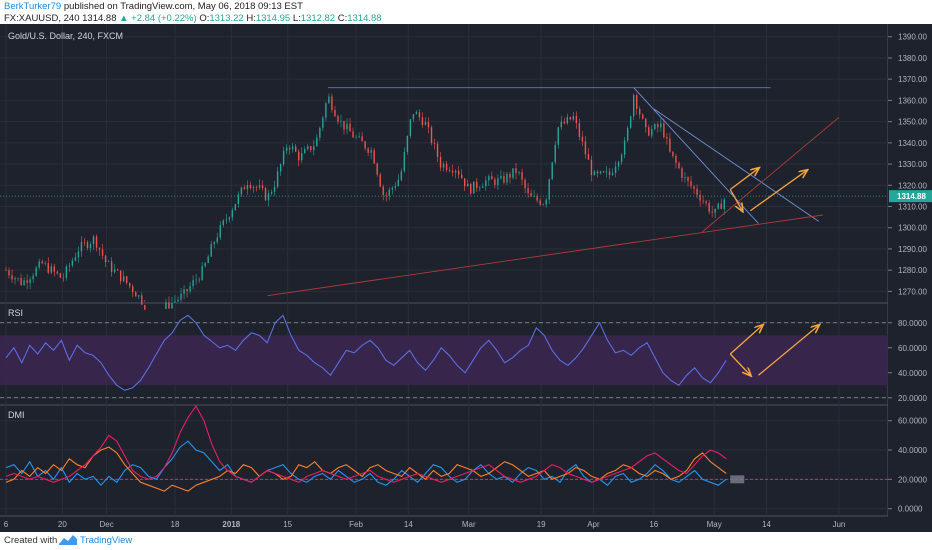  What do you see at coordinates (342, 18) in the screenshot?
I see `close-label: C:` at bounding box center [342, 18].